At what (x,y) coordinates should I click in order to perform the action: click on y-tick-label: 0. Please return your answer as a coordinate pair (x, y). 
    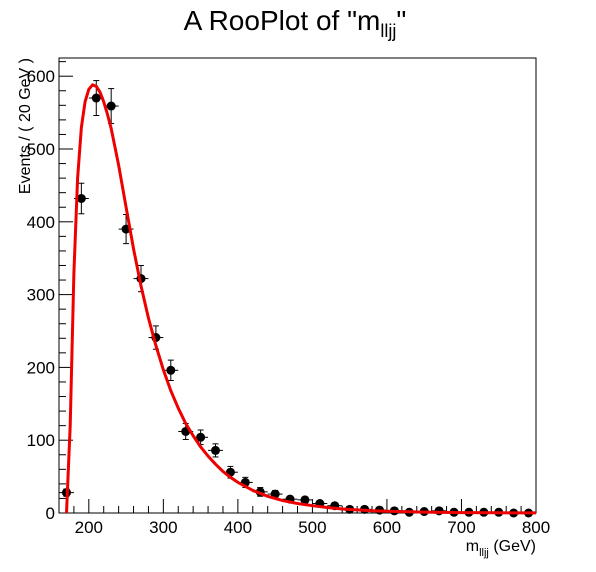
    Looking at the image, I should click on (50, 513).